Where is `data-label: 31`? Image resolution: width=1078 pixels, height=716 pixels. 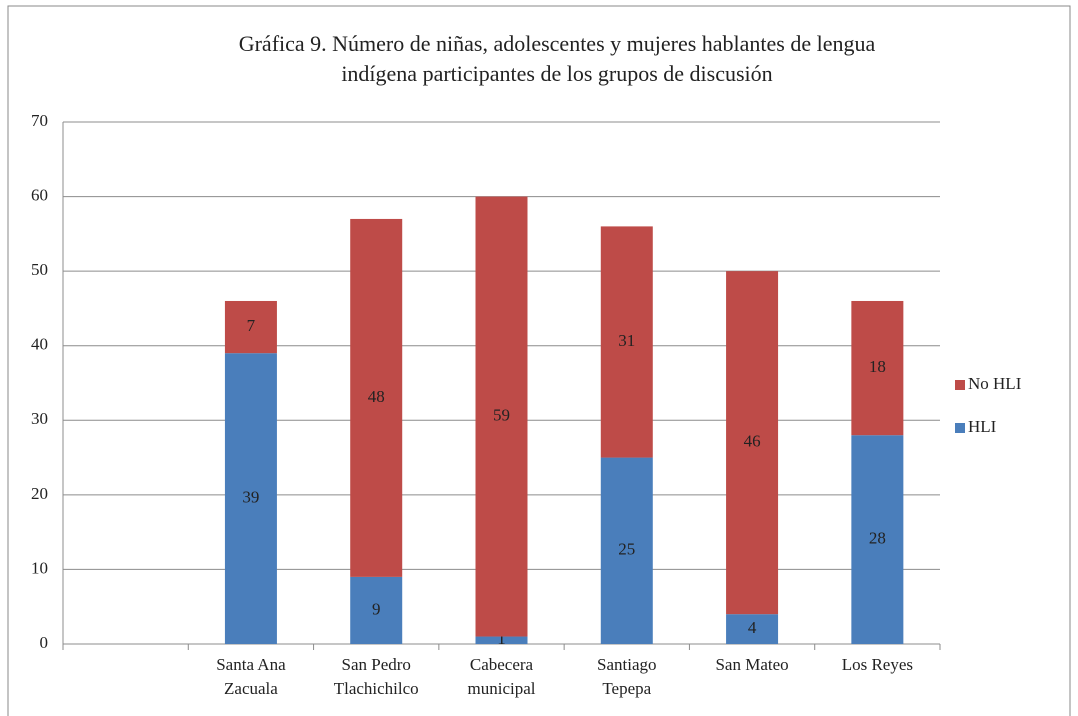 data-label: 31 is located at coordinates (626, 340).